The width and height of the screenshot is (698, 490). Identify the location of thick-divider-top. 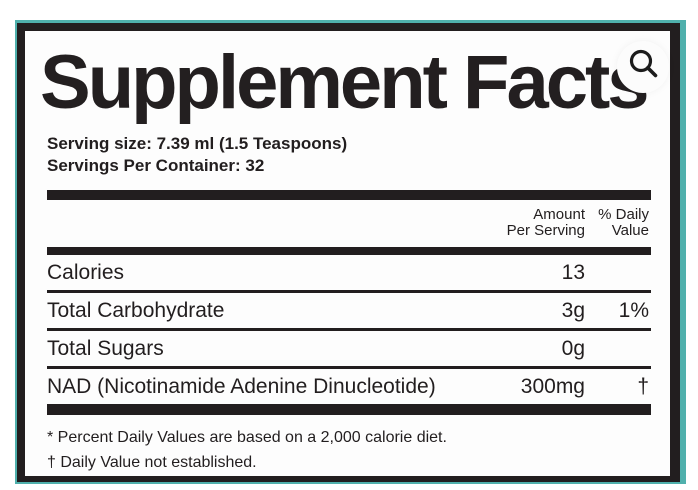
(349, 195).